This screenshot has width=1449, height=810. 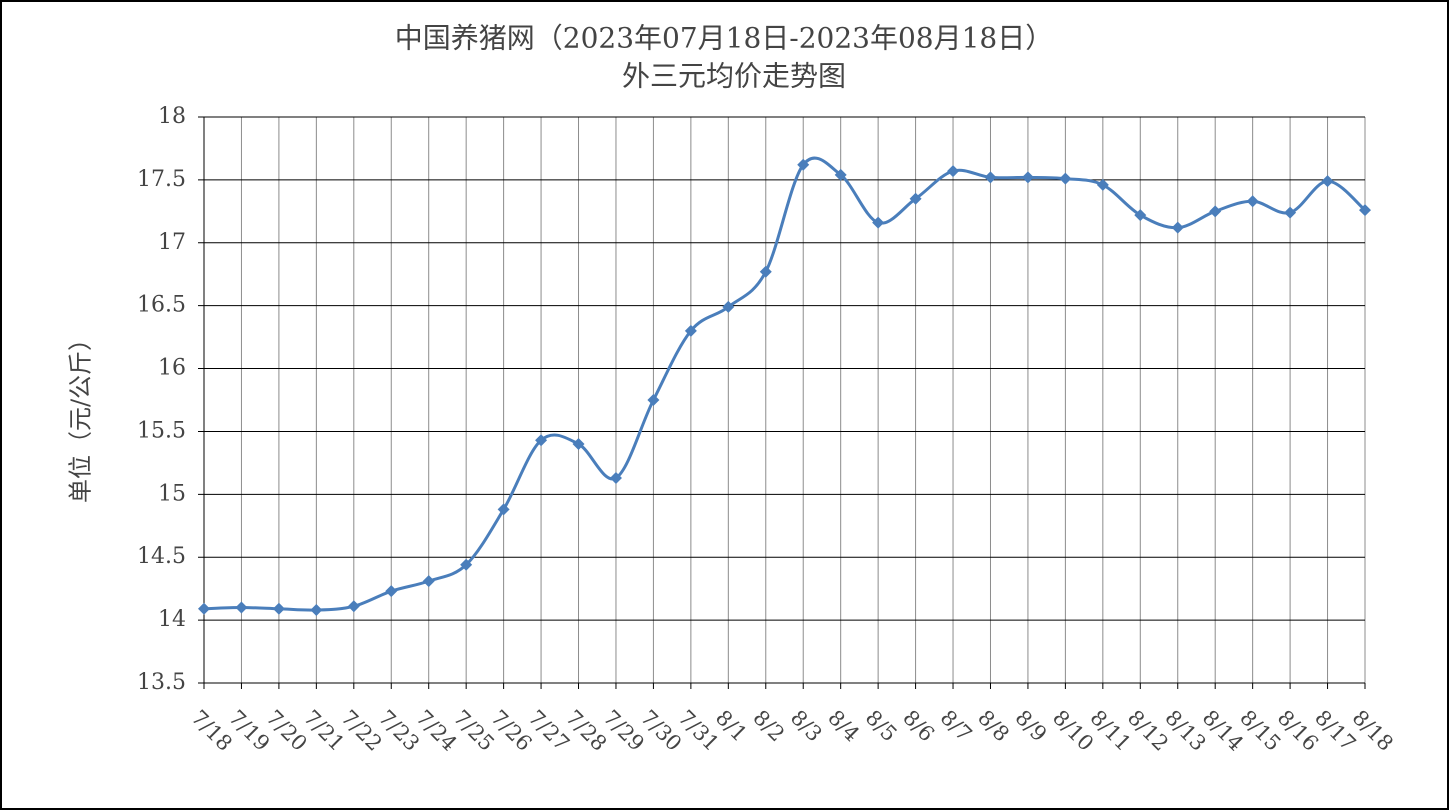 I want to click on chart-title: 中国养猪网（2023年07月18日-2023年08月18日）, so click(x=724, y=38).